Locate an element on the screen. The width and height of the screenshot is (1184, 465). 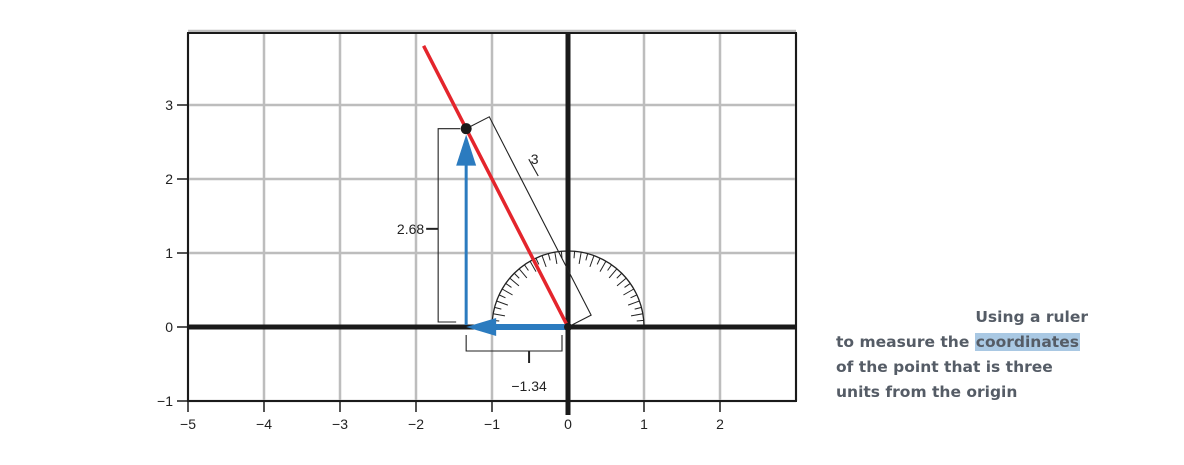
x-tick-label: 0 is located at coordinates (568, 424).